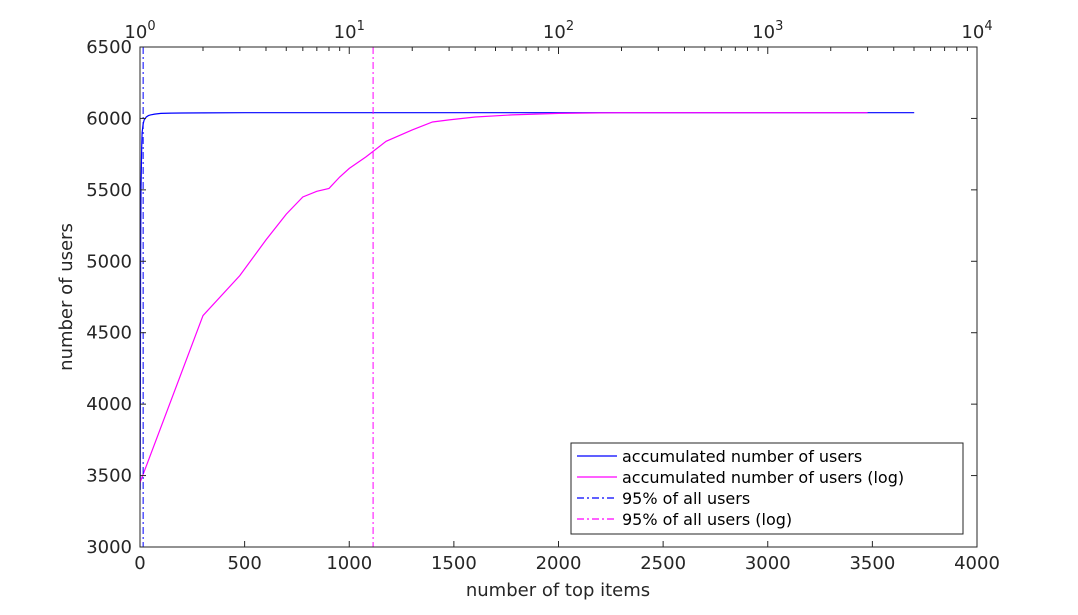 The height and width of the screenshot is (615, 1078). I want to click on x-axis-label: number of top items, so click(558, 590).